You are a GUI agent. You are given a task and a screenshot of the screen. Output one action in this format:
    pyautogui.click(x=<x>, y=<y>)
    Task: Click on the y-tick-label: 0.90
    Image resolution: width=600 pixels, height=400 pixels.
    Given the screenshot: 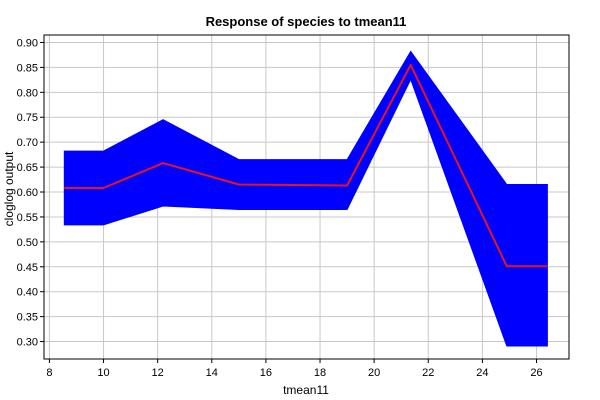 What is the action you would take?
    pyautogui.click(x=27, y=43)
    